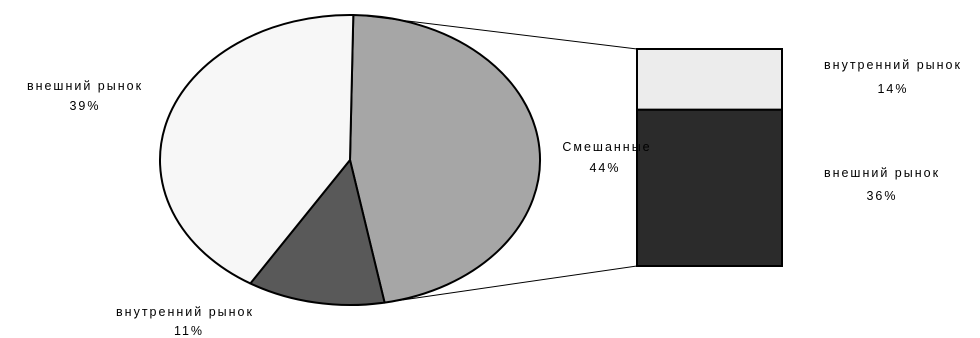  Describe the element at coordinates (604, 168) in the screenshot. I see `slice-percent-mixed: 44%` at that location.